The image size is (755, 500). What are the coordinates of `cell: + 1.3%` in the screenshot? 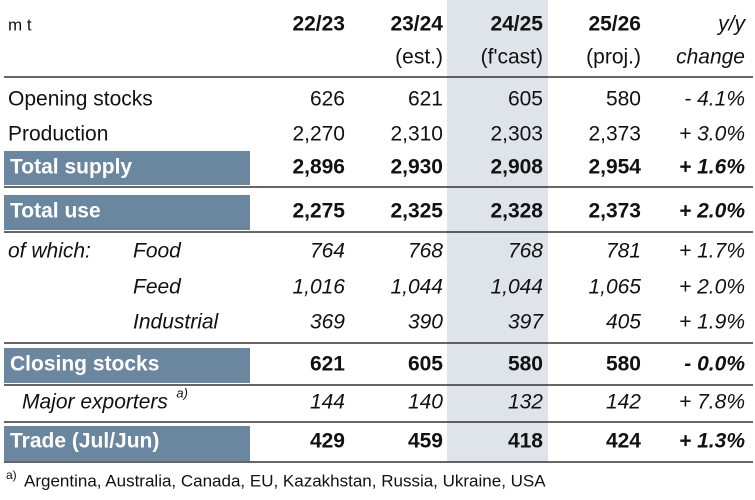 It's located at (712, 441).